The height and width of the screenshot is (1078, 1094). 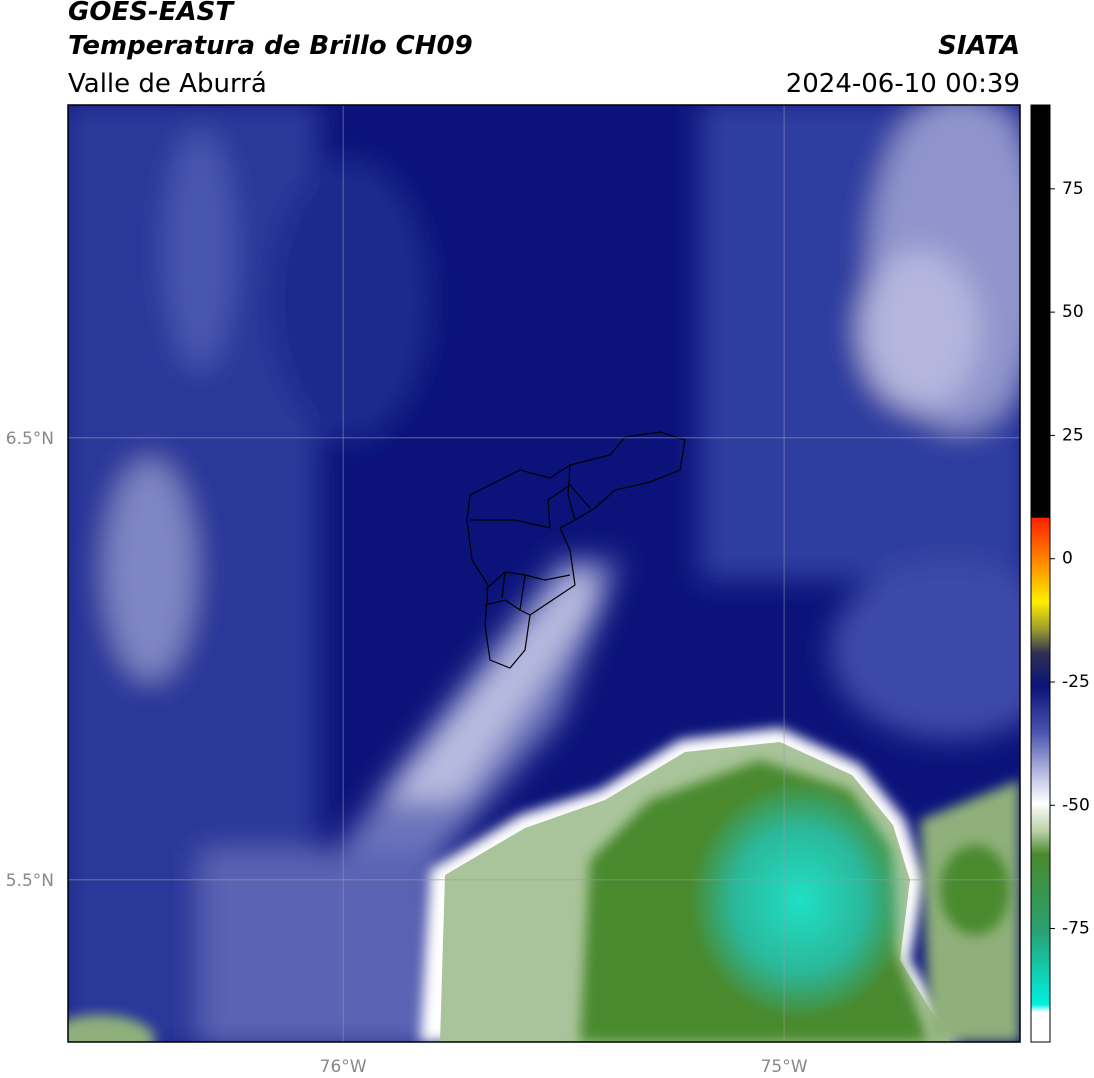 What do you see at coordinates (979, 46) in the screenshot?
I see `source: SIATA` at bounding box center [979, 46].